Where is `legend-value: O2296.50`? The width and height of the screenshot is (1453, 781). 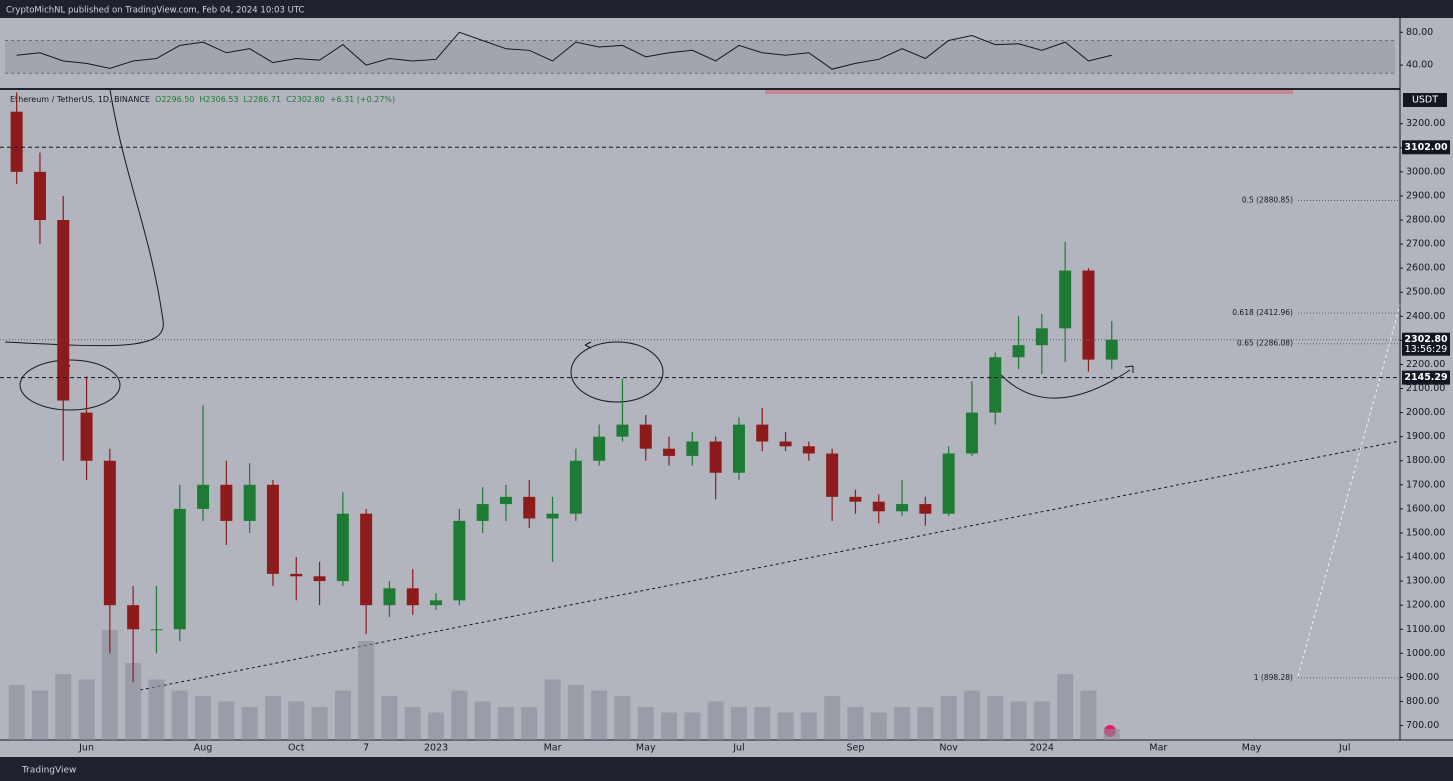 legend-value: O2296.50 is located at coordinates (174, 99).